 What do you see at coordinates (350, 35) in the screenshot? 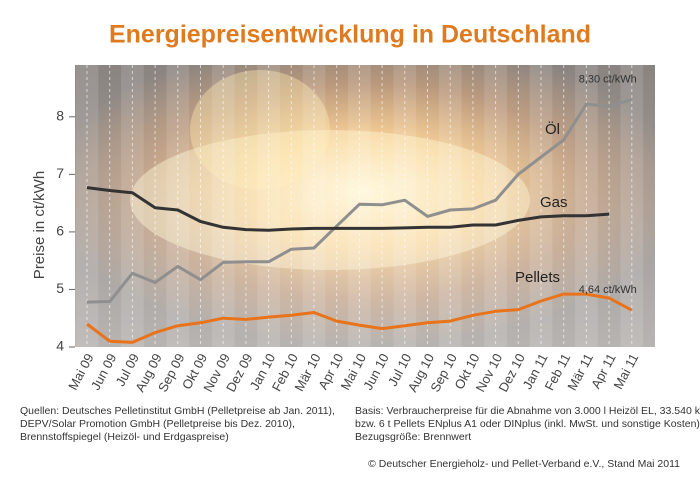
I see `chart-title: Energiepreisentwicklung in Deutschland` at bounding box center [350, 35].